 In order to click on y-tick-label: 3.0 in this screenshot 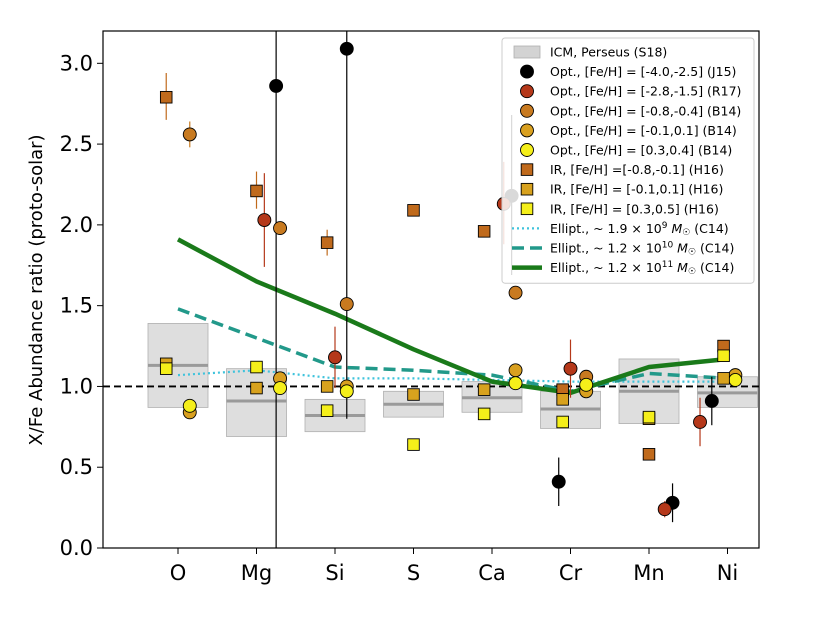, I will do `click(76, 63)`.